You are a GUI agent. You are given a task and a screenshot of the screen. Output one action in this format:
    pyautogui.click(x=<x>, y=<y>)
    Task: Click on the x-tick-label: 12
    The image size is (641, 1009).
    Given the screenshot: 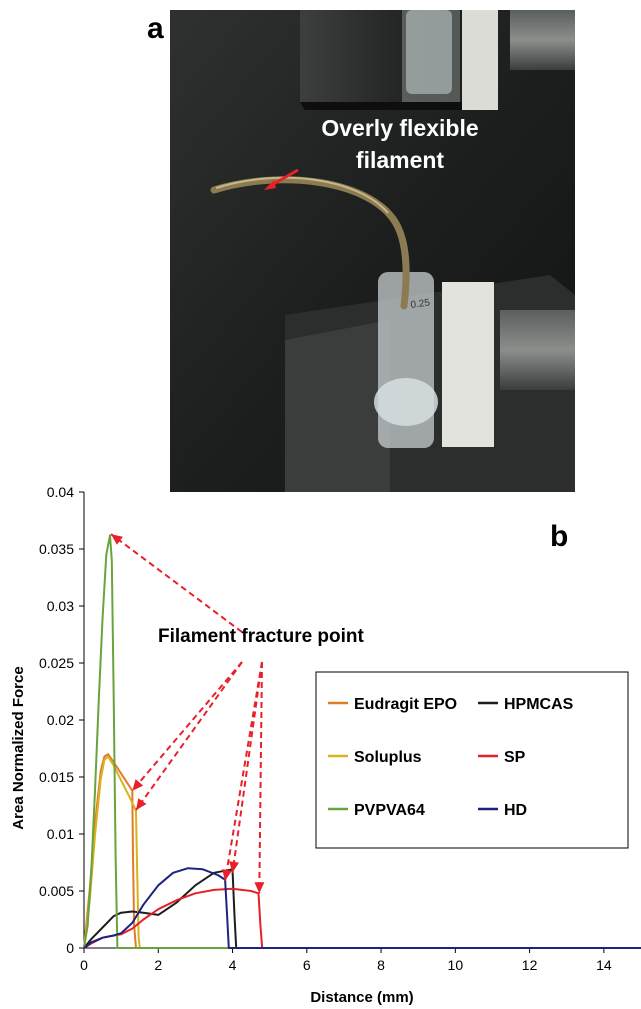 What is the action you would take?
    pyautogui.click(x=530, y=965)
    